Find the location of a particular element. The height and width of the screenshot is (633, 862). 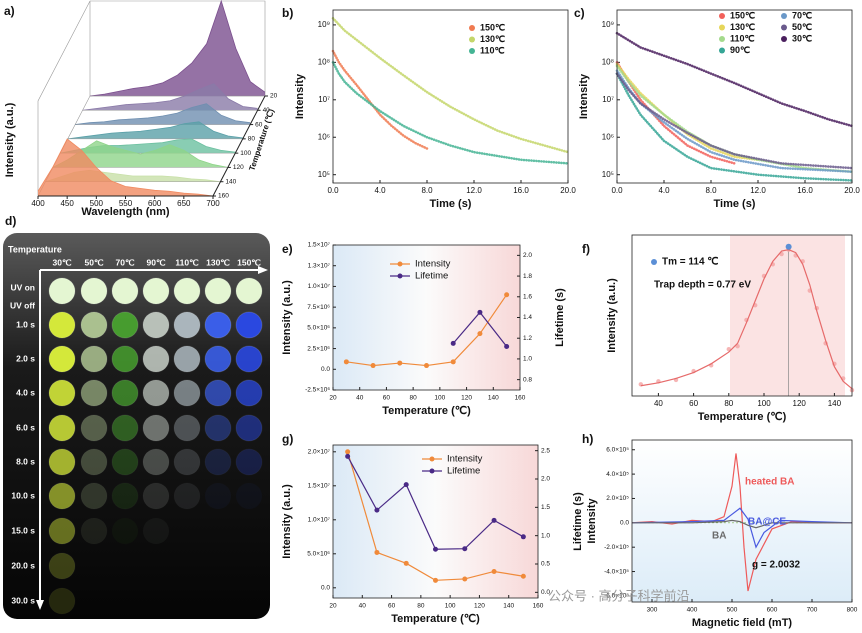

annotation: g = 2.0032 is located at coordinates (776, 565).